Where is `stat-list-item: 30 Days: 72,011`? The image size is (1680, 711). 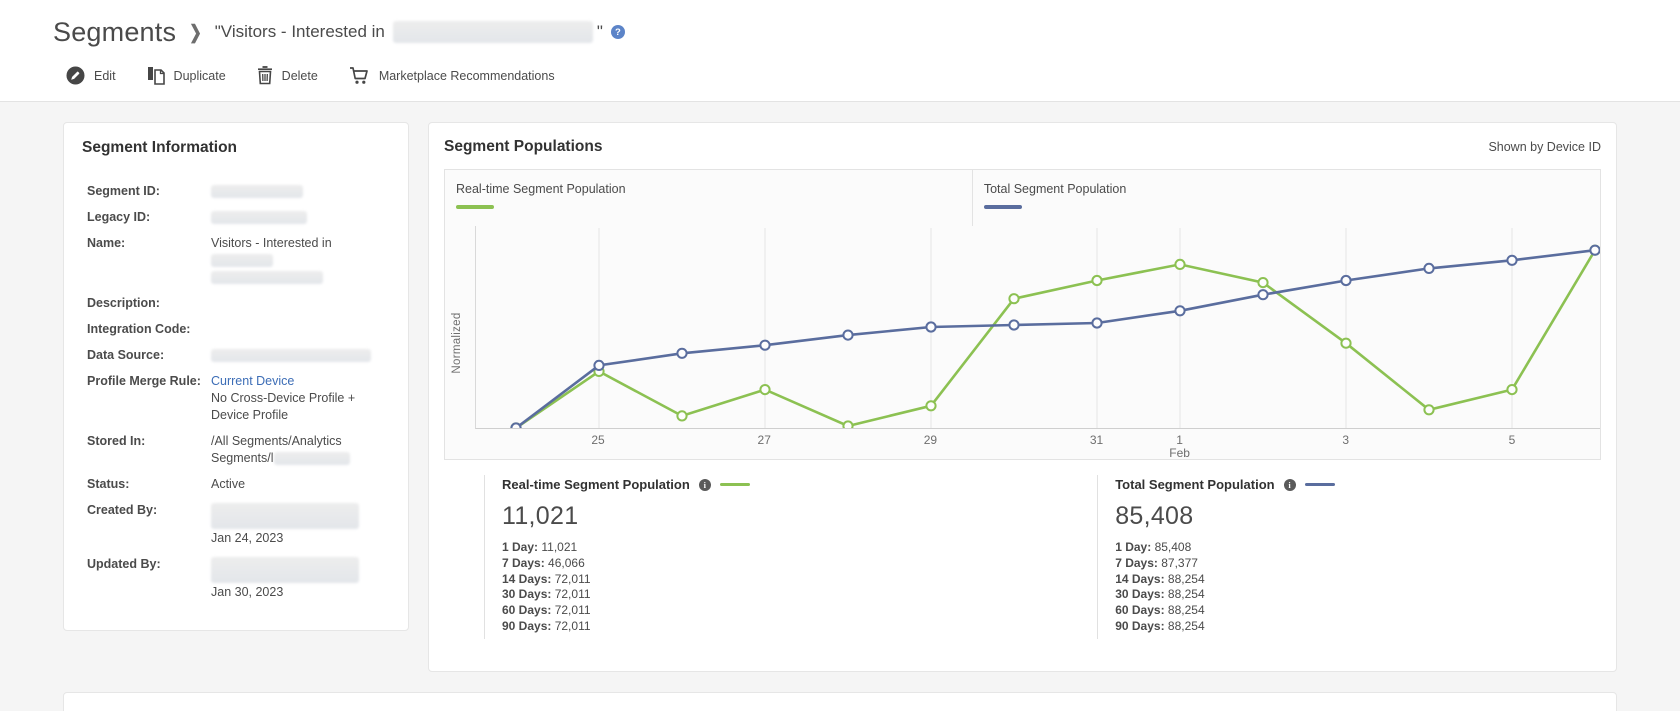 stat-list-item: 30 Days: 72,011 is located at coordinates (546, 594).